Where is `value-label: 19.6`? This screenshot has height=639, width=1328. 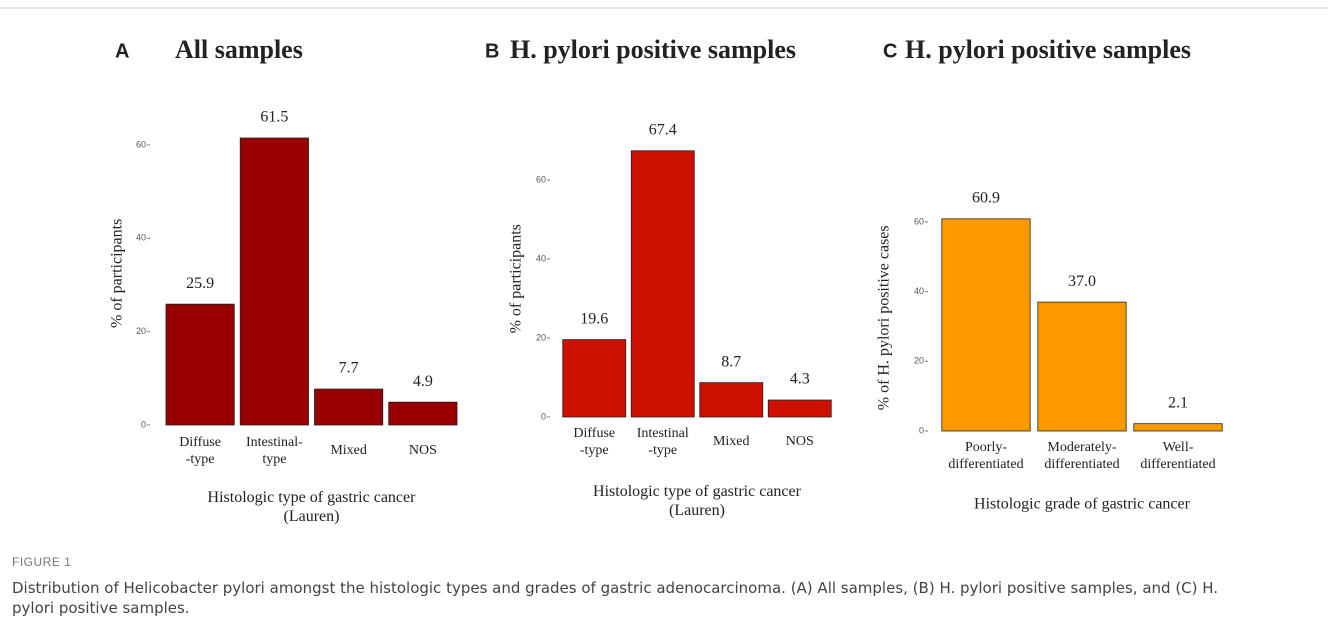 value-label: 19.6 is located at coordinates (594, 318).